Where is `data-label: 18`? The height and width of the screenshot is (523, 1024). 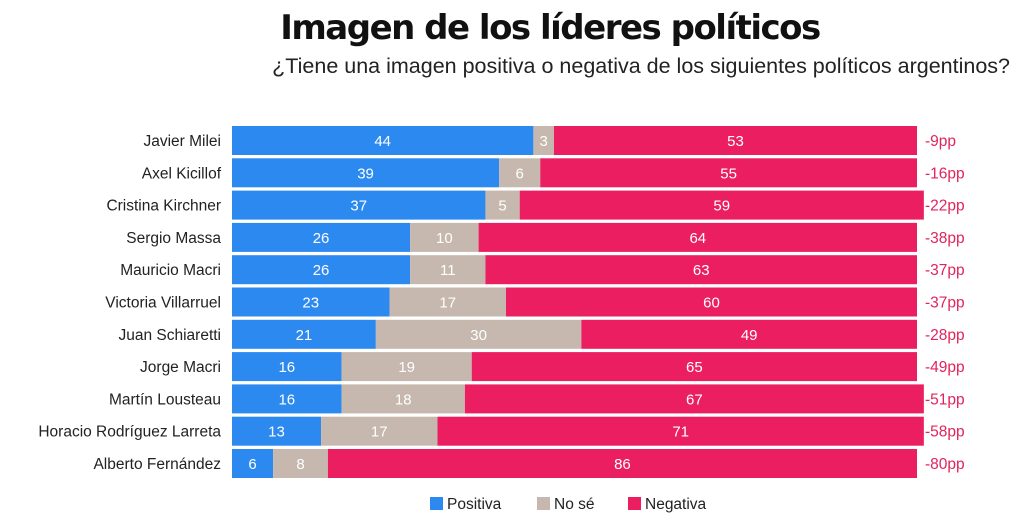 data-label: 18 is located at coordinates (403, 399).